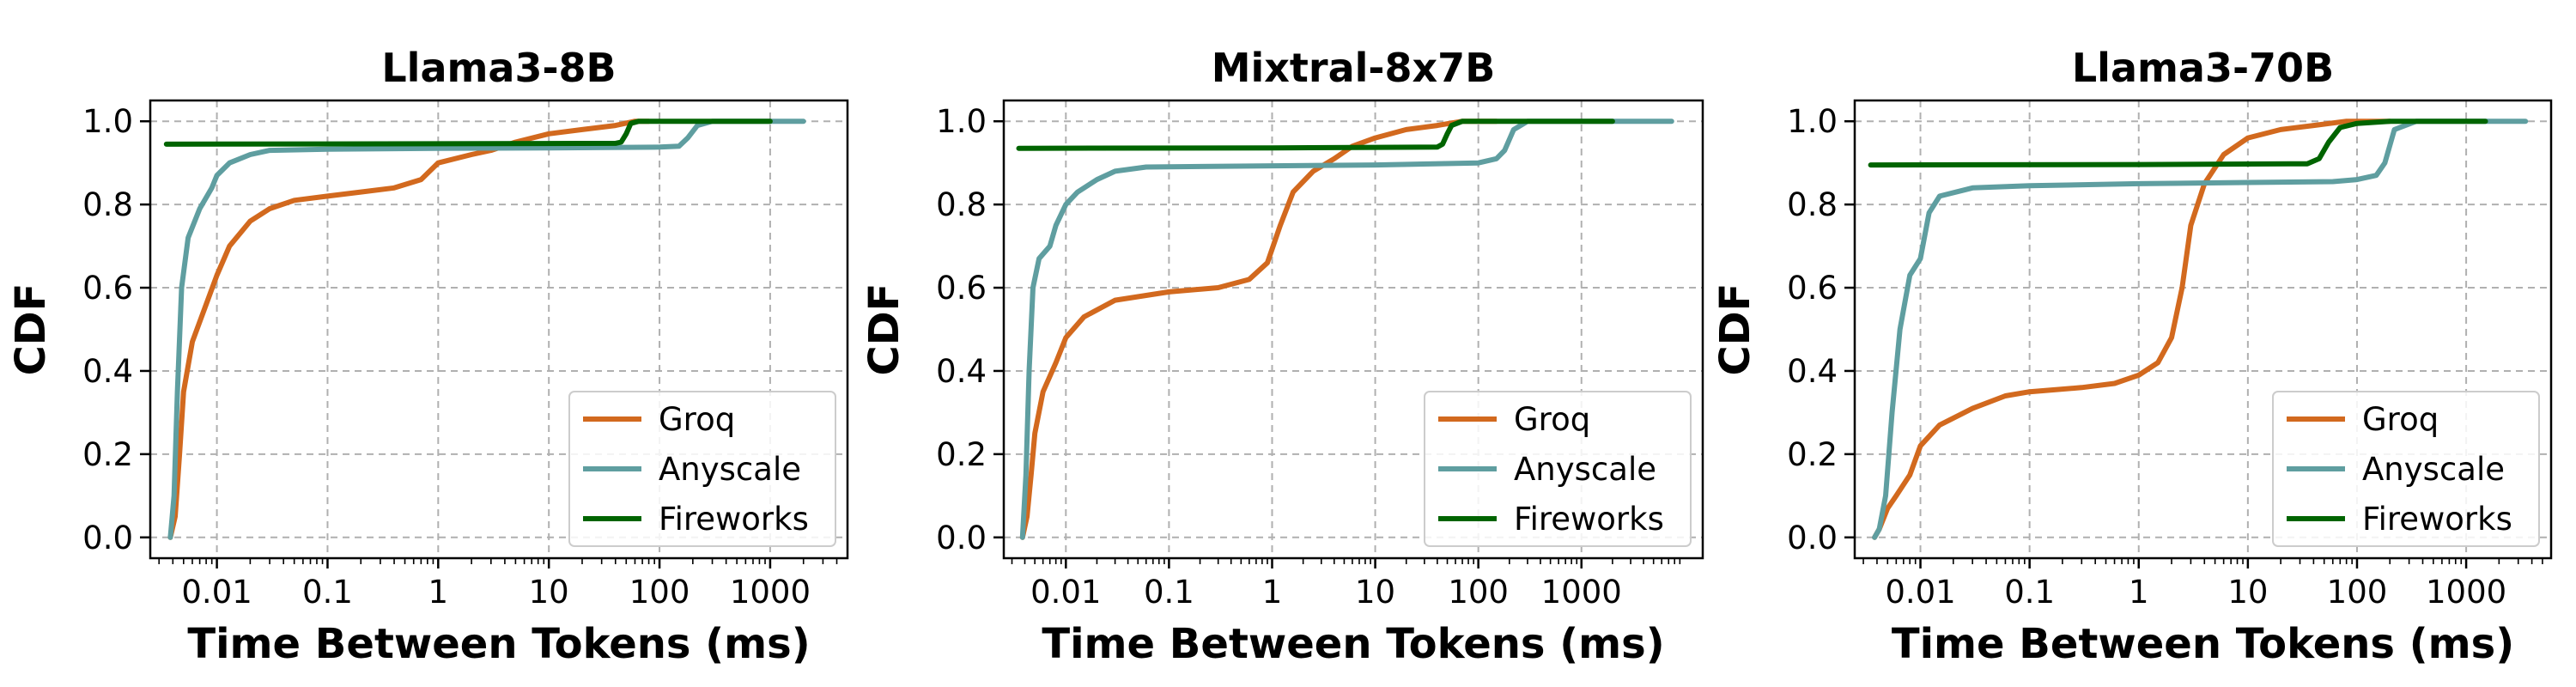  I want to click on chart-title: Mixtral-8x7B, so click(1354, 68).